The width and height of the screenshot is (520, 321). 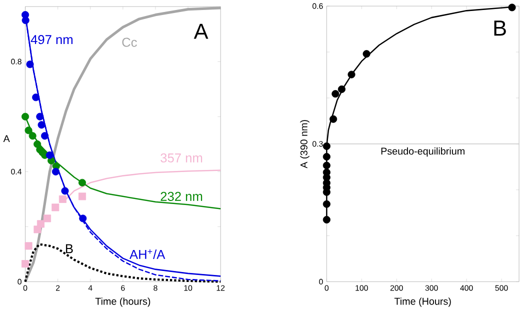 What do you see at coordinates (129, 42) in the screenshot?
I see `series-label: Cc` at bounding box center [129, 42].